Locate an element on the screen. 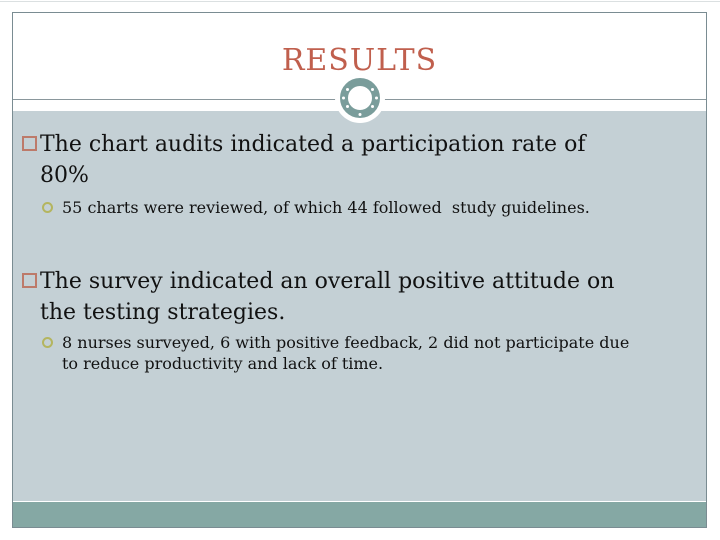 The height and width of the screenshot is (540, 720). circle-ornament is located at coordinates (360, 98).